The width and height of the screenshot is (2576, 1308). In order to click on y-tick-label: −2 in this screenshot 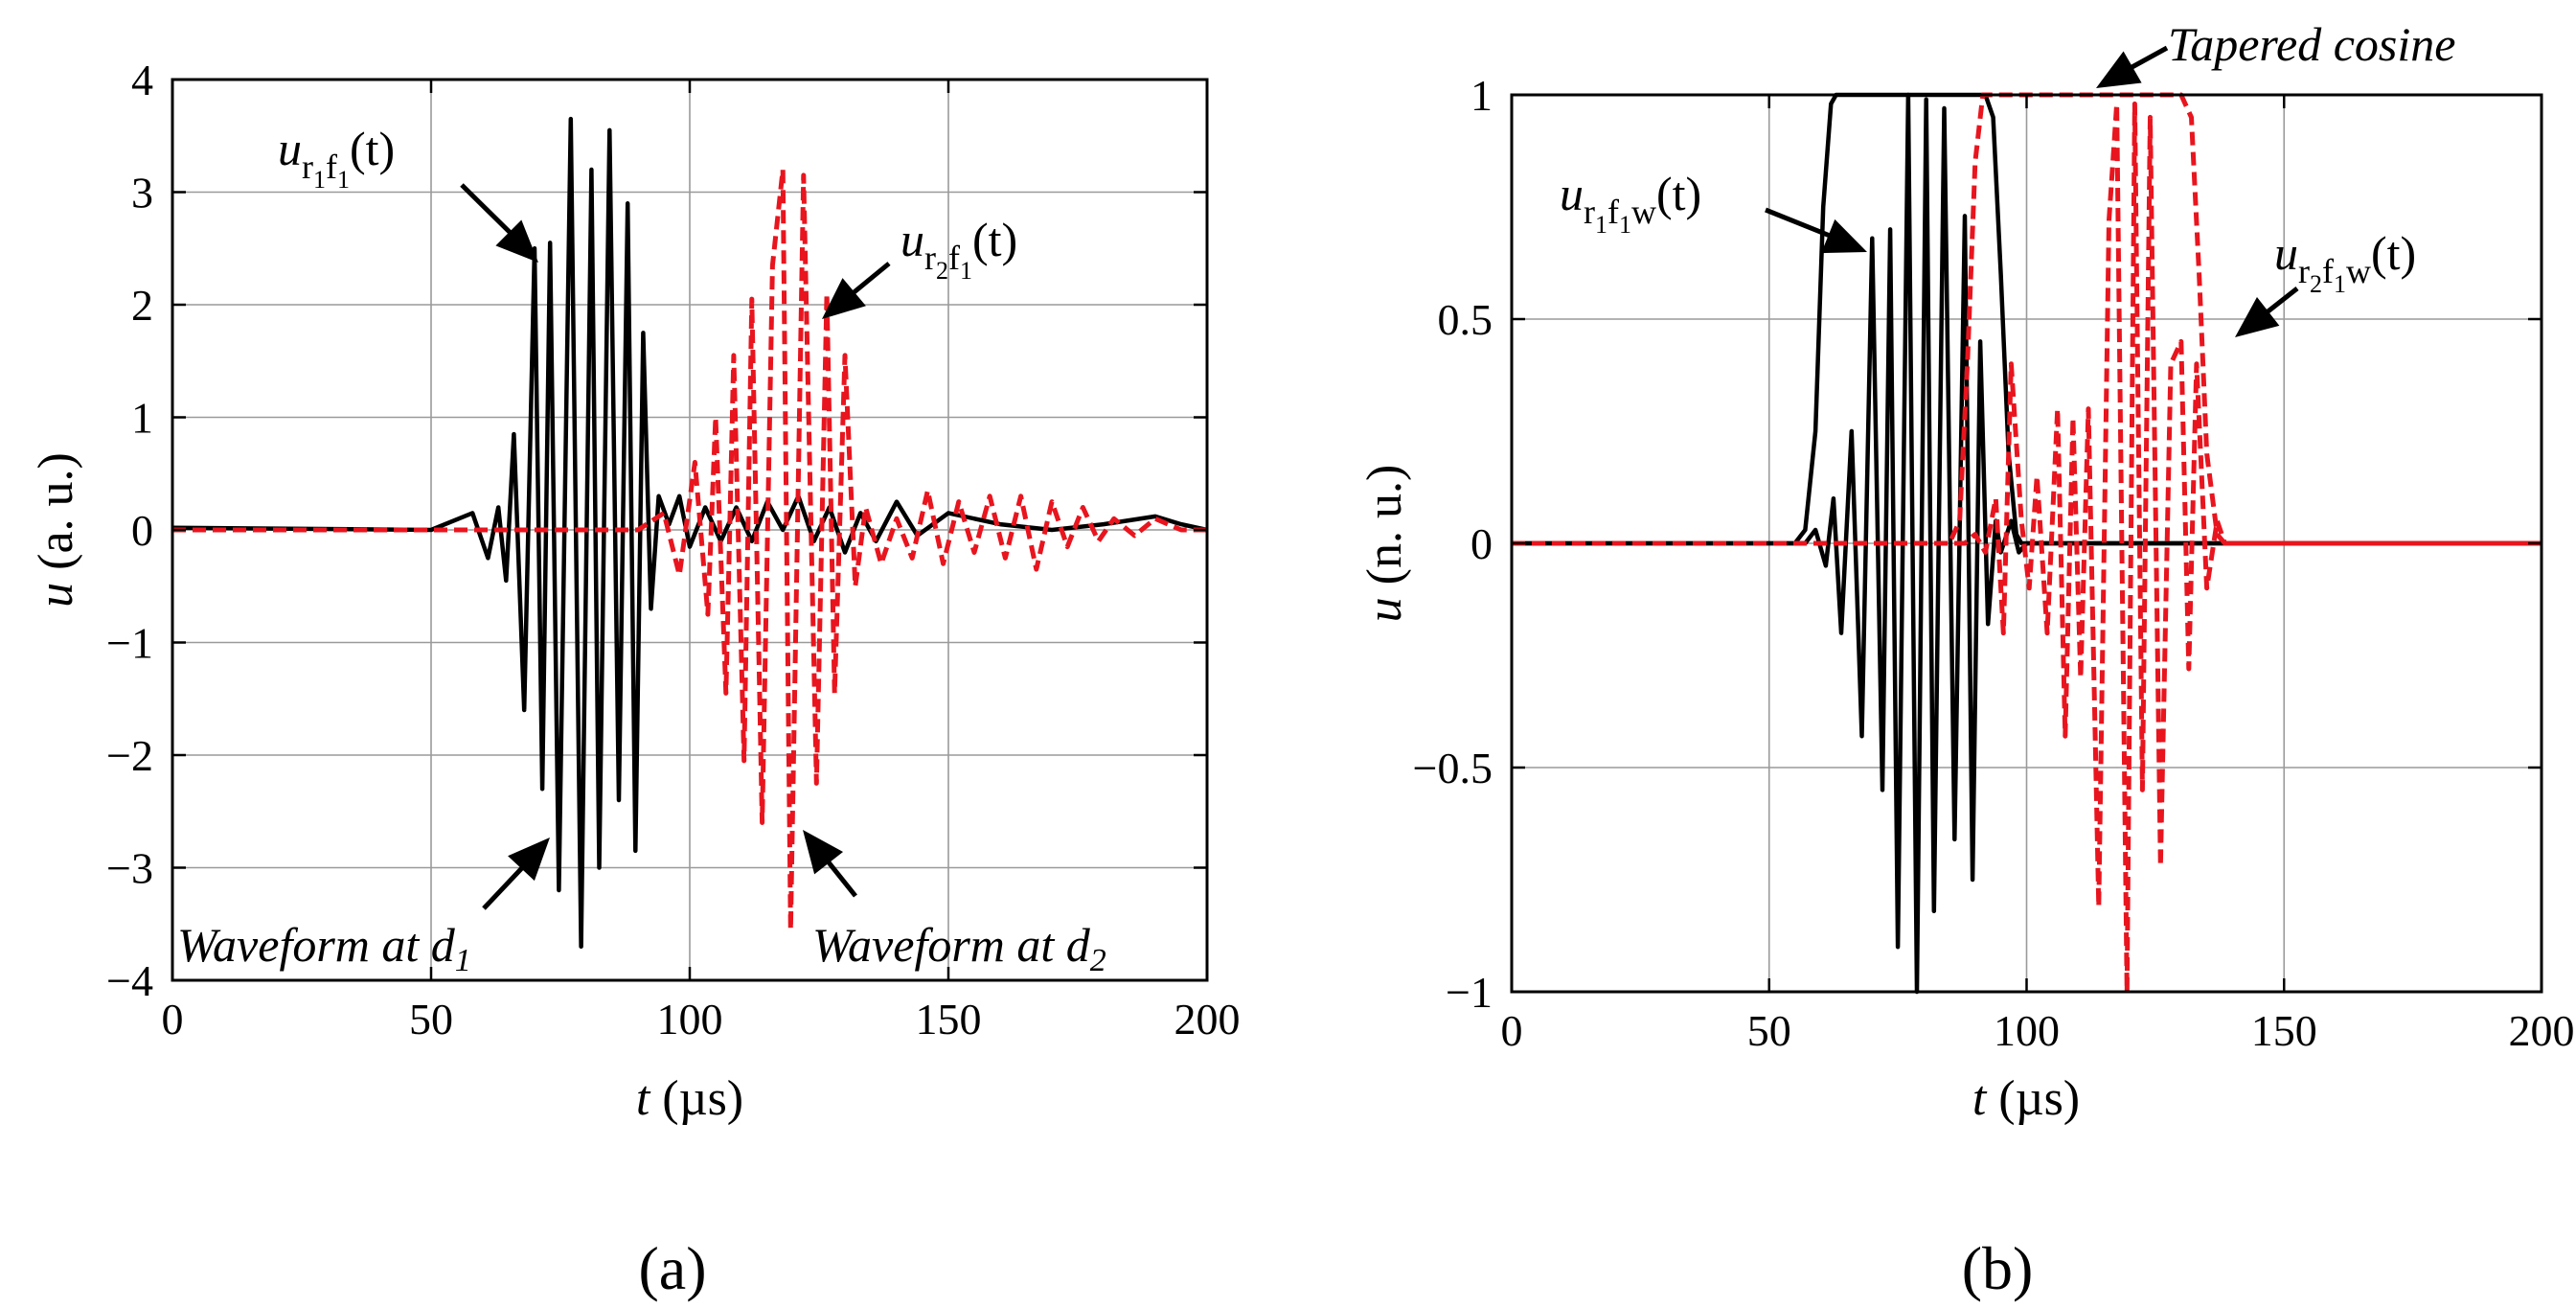, I will do `click(130, 755)`.